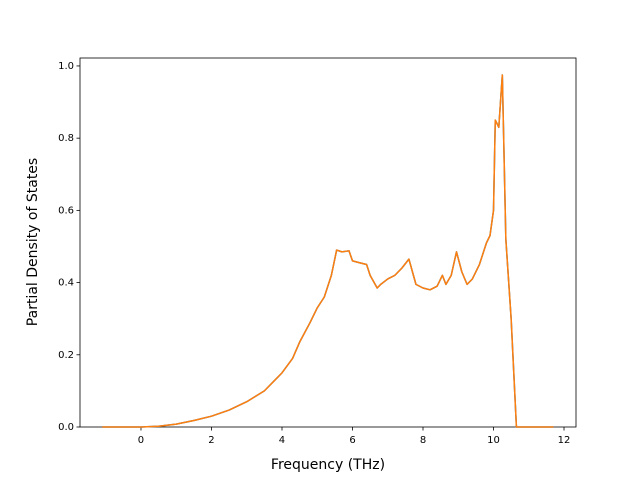 This screenshot has height=480, width=640. Describe the element at coordinates (493, 440) in the screenshot. I see `x-tick-label: 10` at that location.